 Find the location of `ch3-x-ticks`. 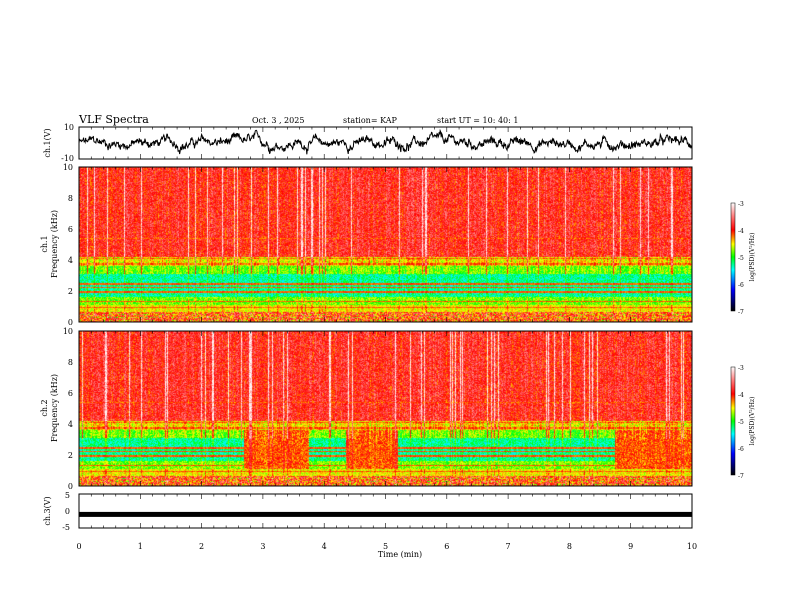

ch3-x-ticks is located at coordinates (385, 511).